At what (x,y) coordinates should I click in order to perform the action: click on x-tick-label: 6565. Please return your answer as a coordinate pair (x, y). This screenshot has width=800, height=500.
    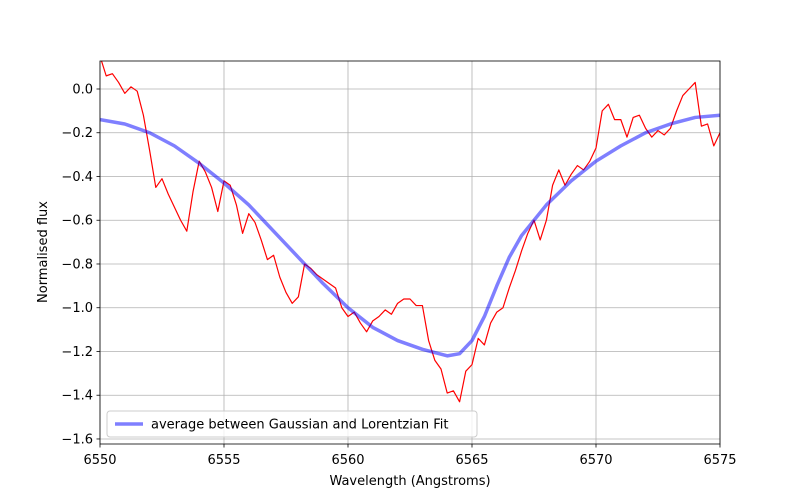
    Looking at the image, I should click on (471, 460).